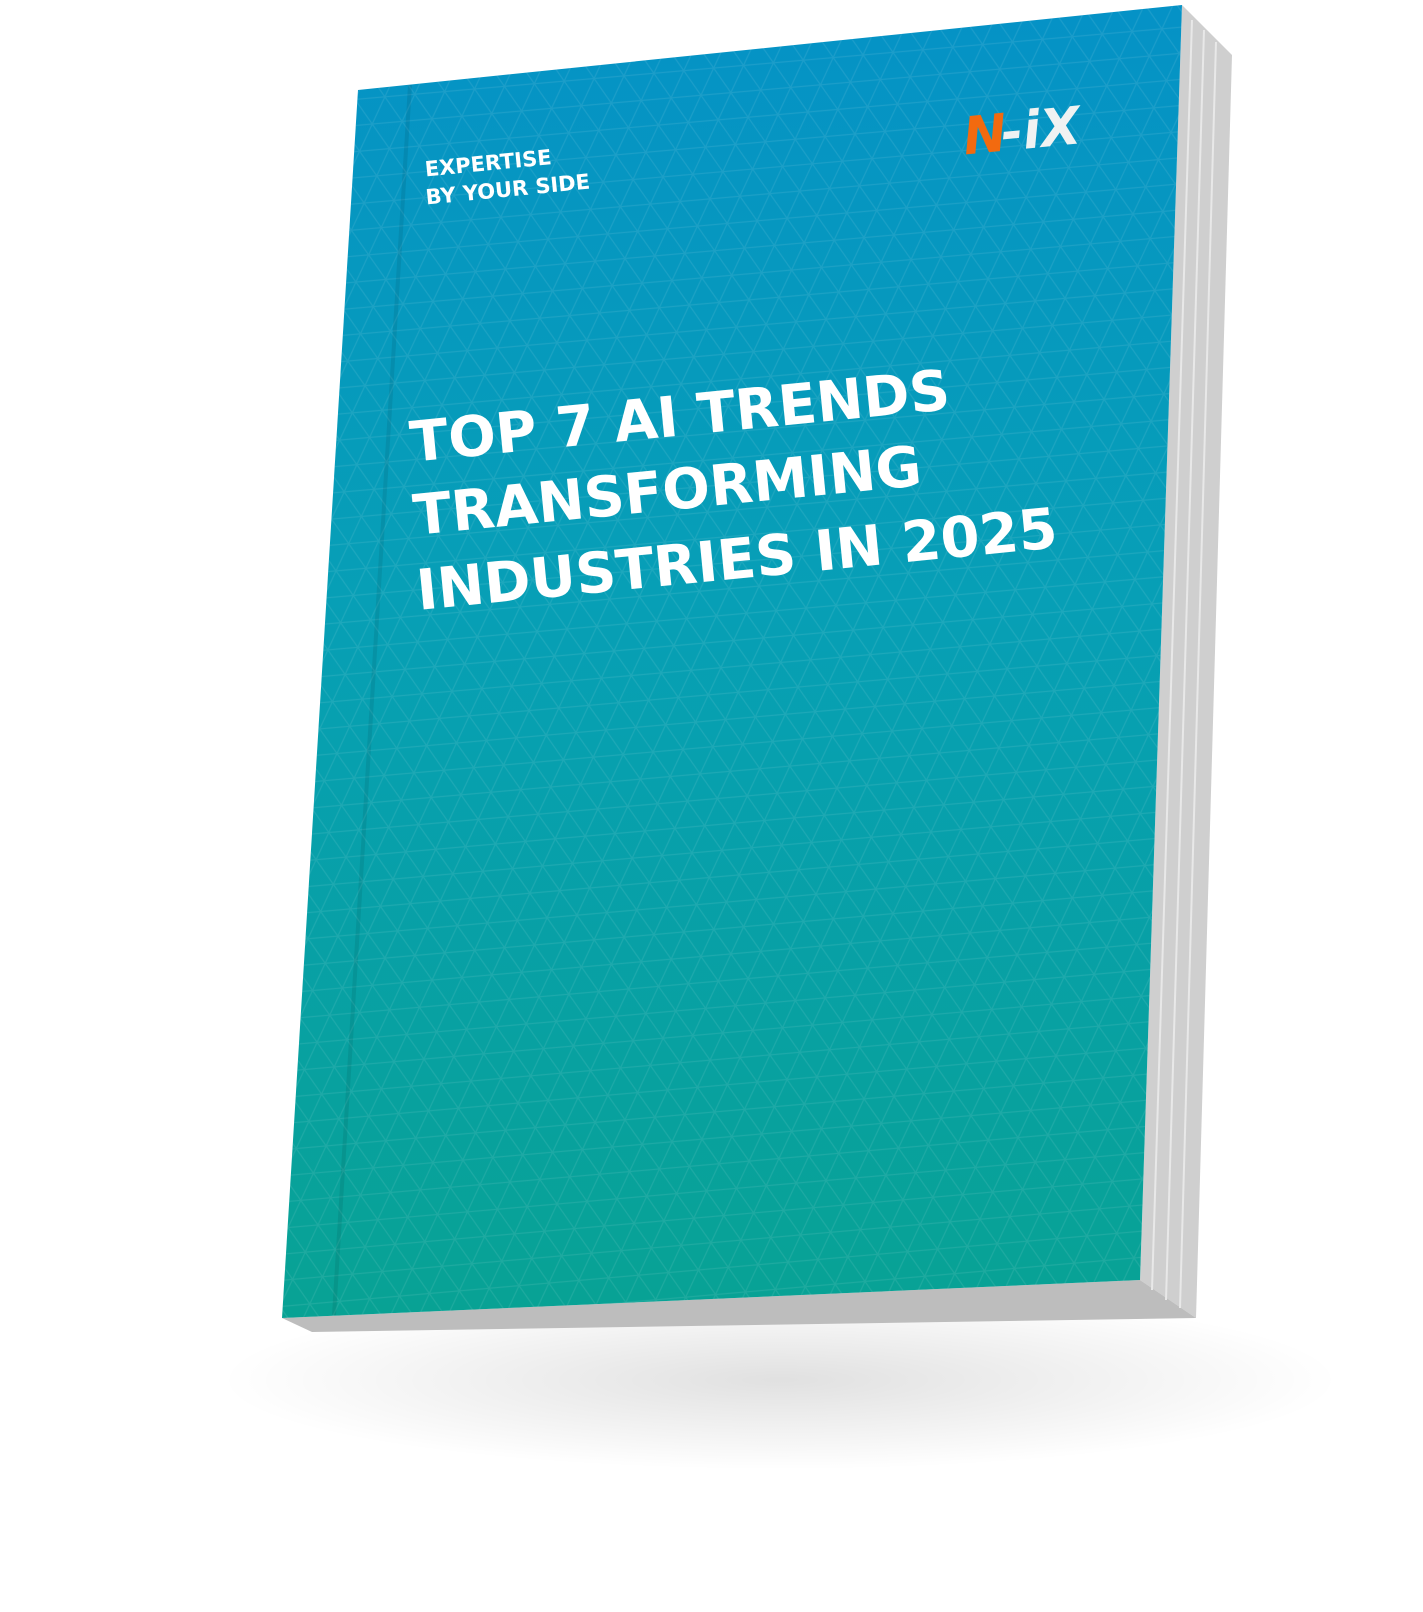  What do you see at coordinates (1042, 130) in the screenshot?
I see `logo-ix: -iX` at bounding box center [1042, 130].